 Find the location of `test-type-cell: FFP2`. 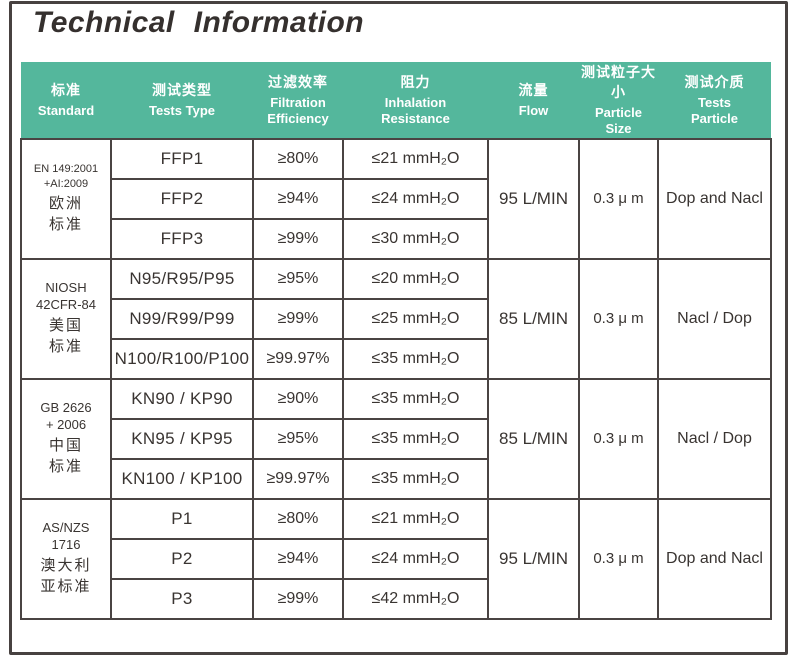

test-type-cell: FFP2 is located at coordinates (182, 198).